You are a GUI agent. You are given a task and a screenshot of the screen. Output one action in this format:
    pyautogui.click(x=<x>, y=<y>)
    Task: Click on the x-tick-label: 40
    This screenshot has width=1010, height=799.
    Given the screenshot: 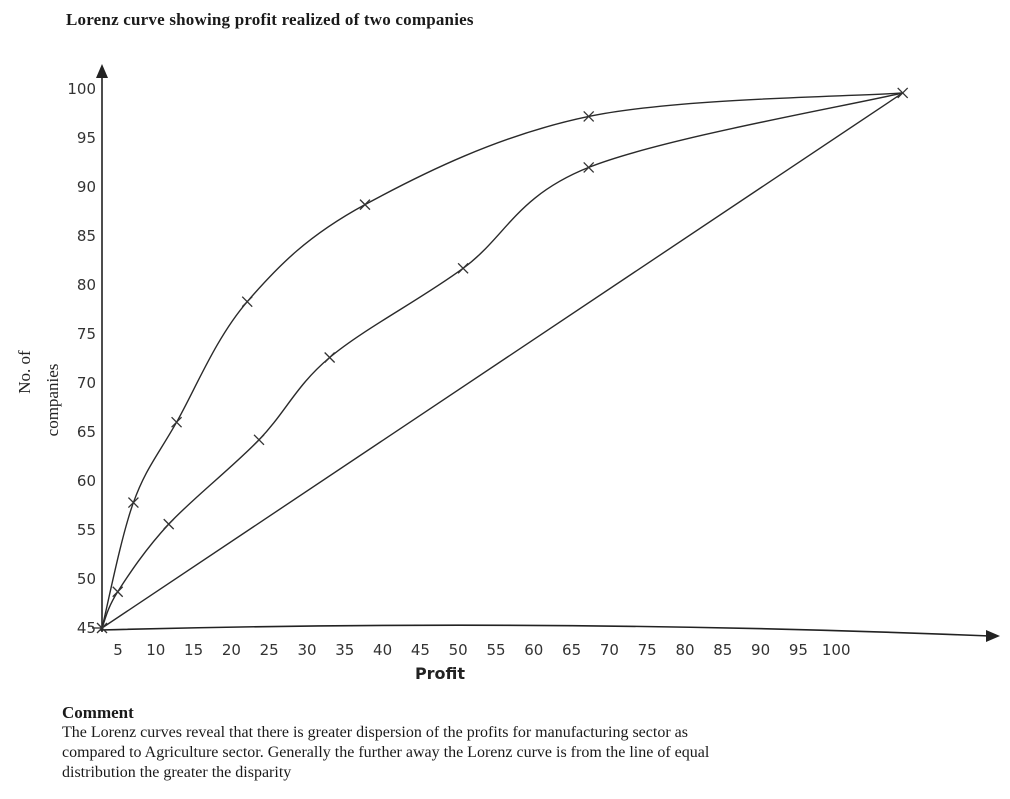 What is the action you would take?
    pyautogui.click(x=382, y=650)
    